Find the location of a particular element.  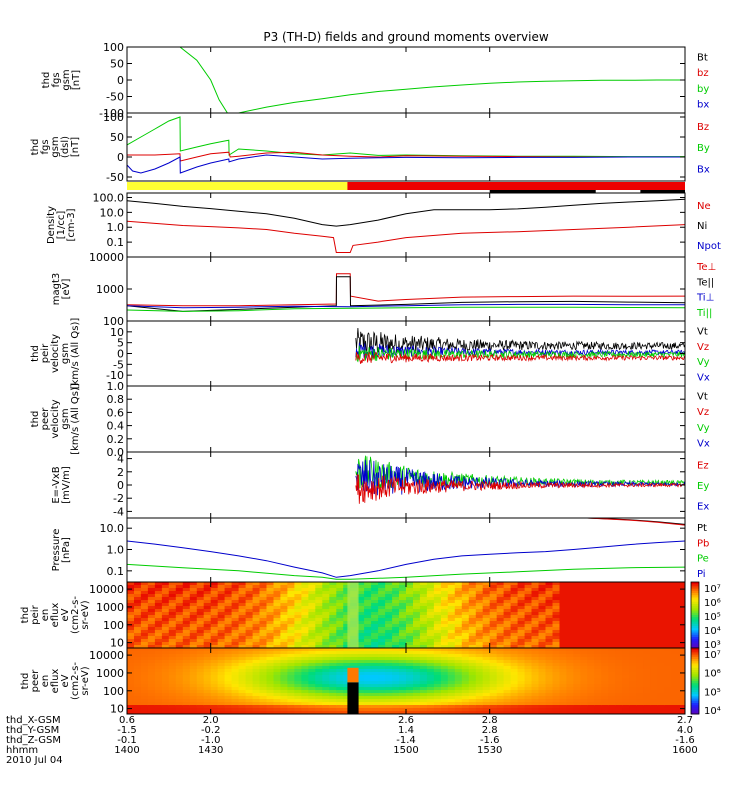

y-axis-label: [1/cc] is located at coordinates (61, 225).